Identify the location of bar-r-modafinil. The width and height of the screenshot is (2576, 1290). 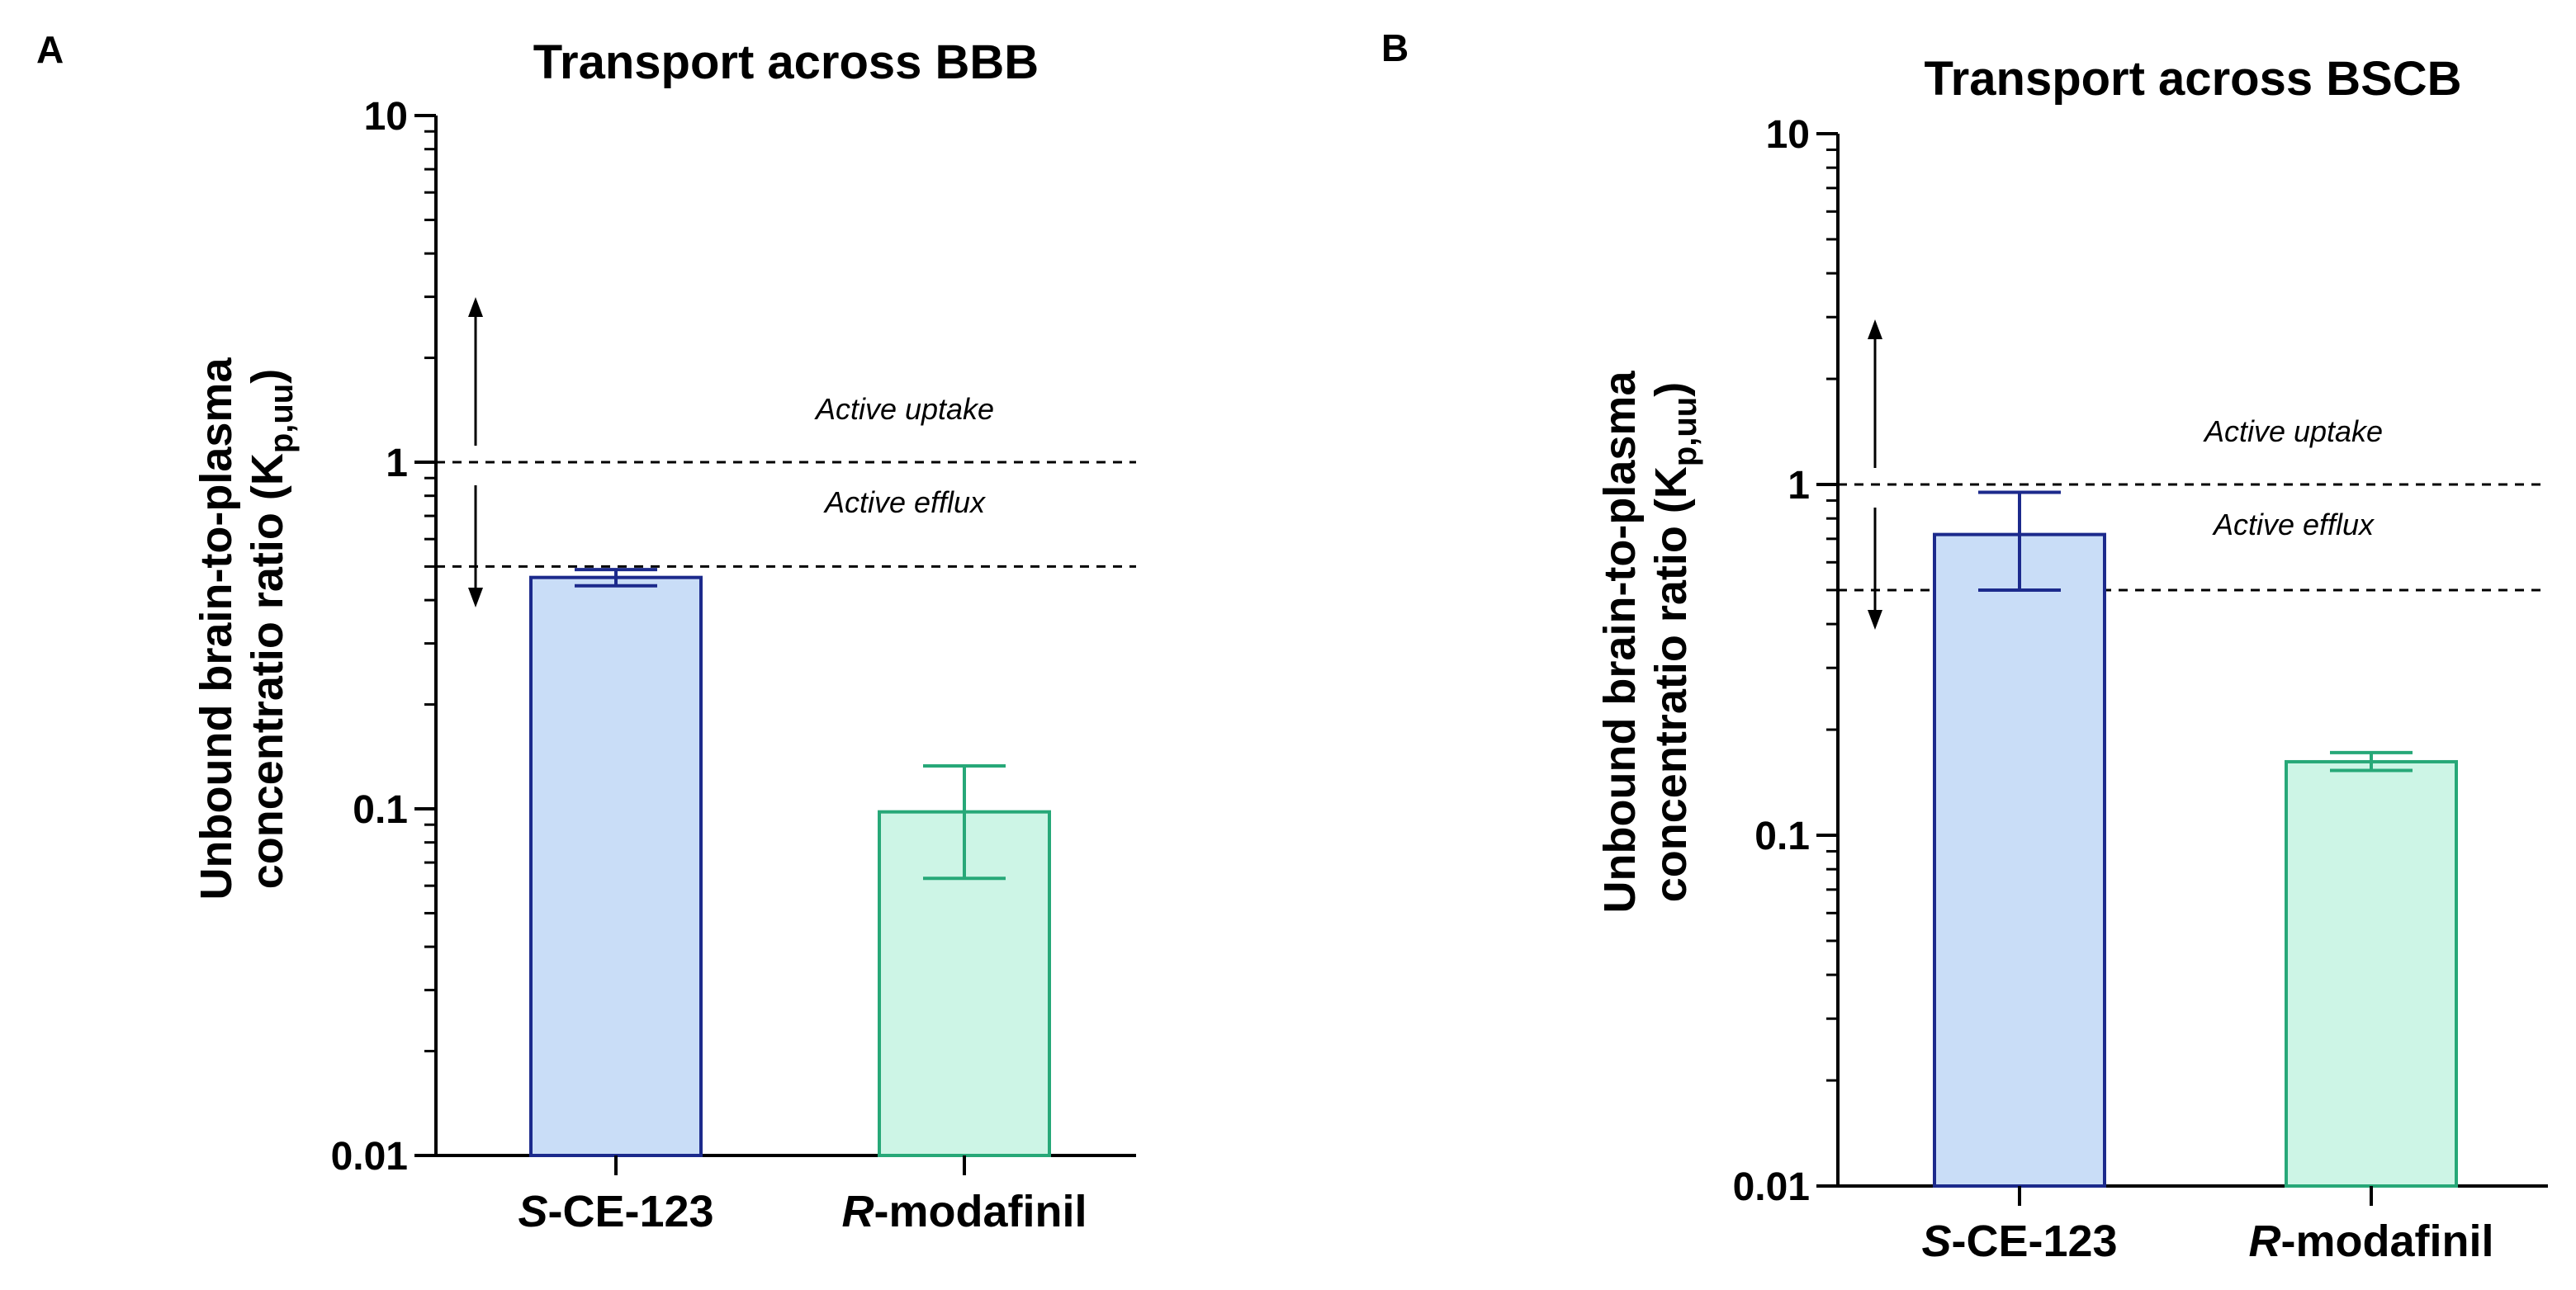
(2371, 974).